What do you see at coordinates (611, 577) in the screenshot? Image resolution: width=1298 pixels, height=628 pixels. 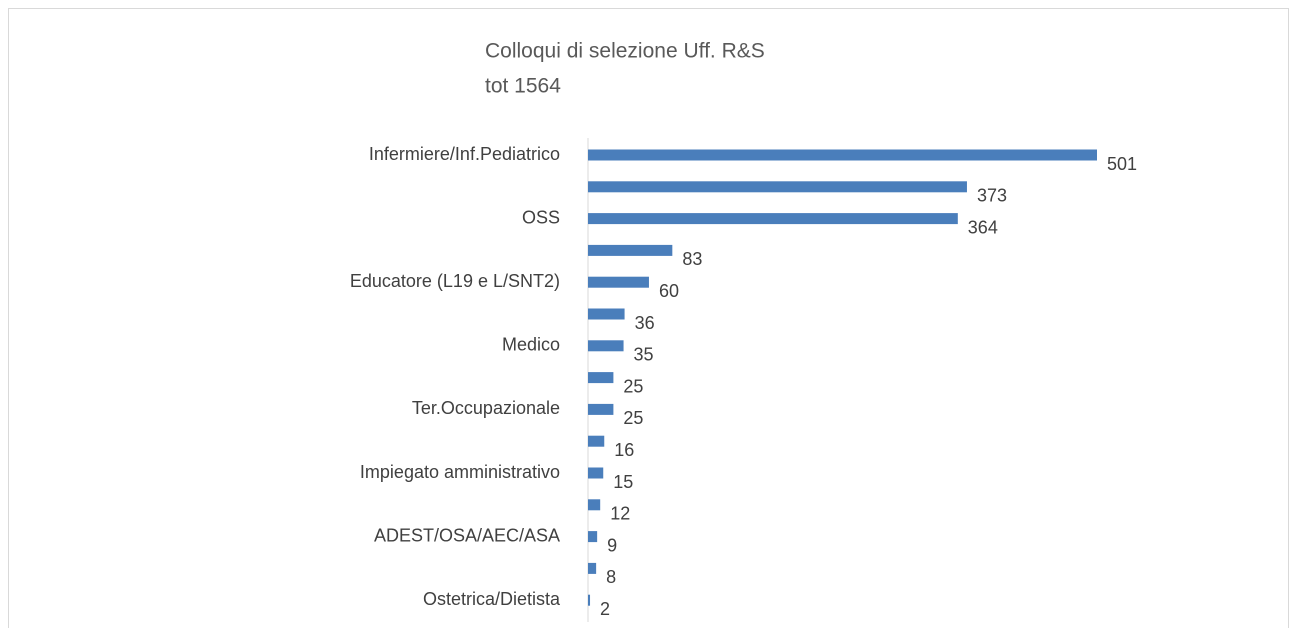 I see `data-label: 8` at bounding box center [611, 577].